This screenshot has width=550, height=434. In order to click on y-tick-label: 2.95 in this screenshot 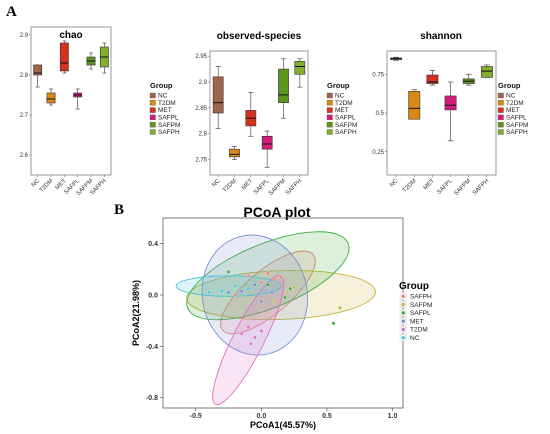, I will do `click(201, 57)`.